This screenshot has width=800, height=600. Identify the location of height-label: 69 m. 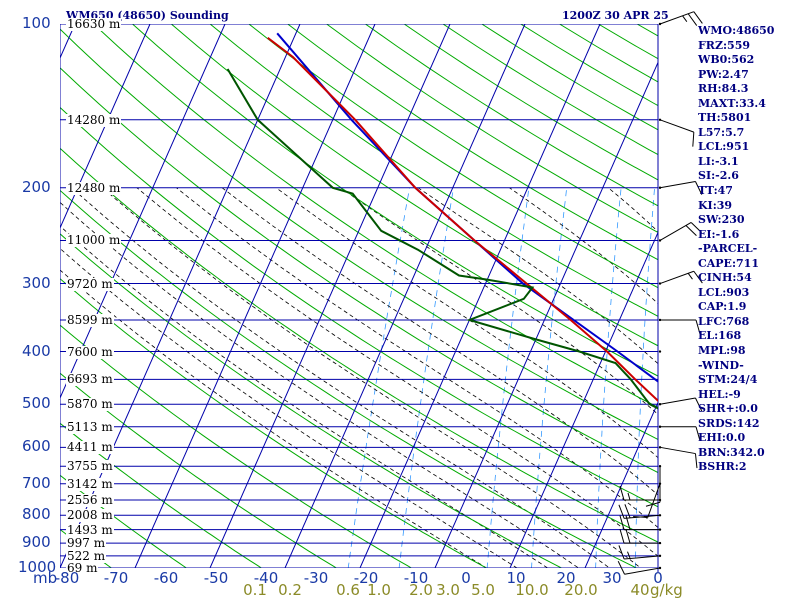
(82, 568).